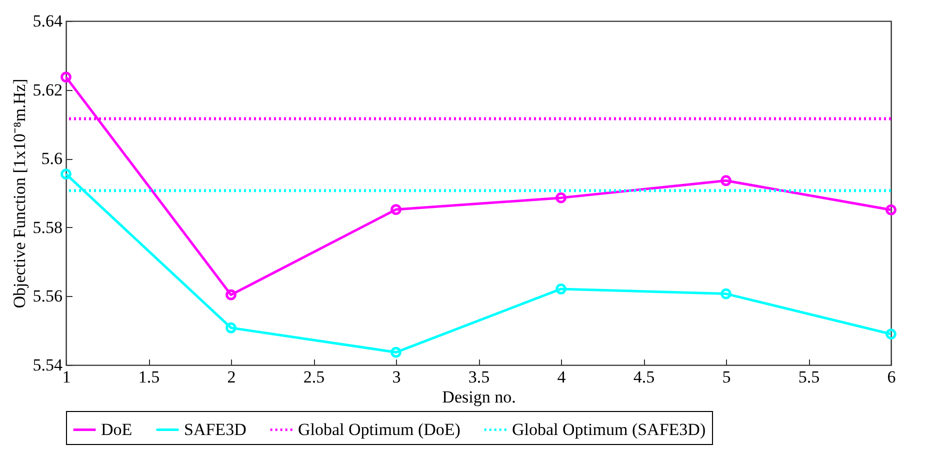 The image size is (927, 454). I want to click on x-tick-label: 3.5, so click(479, 377).